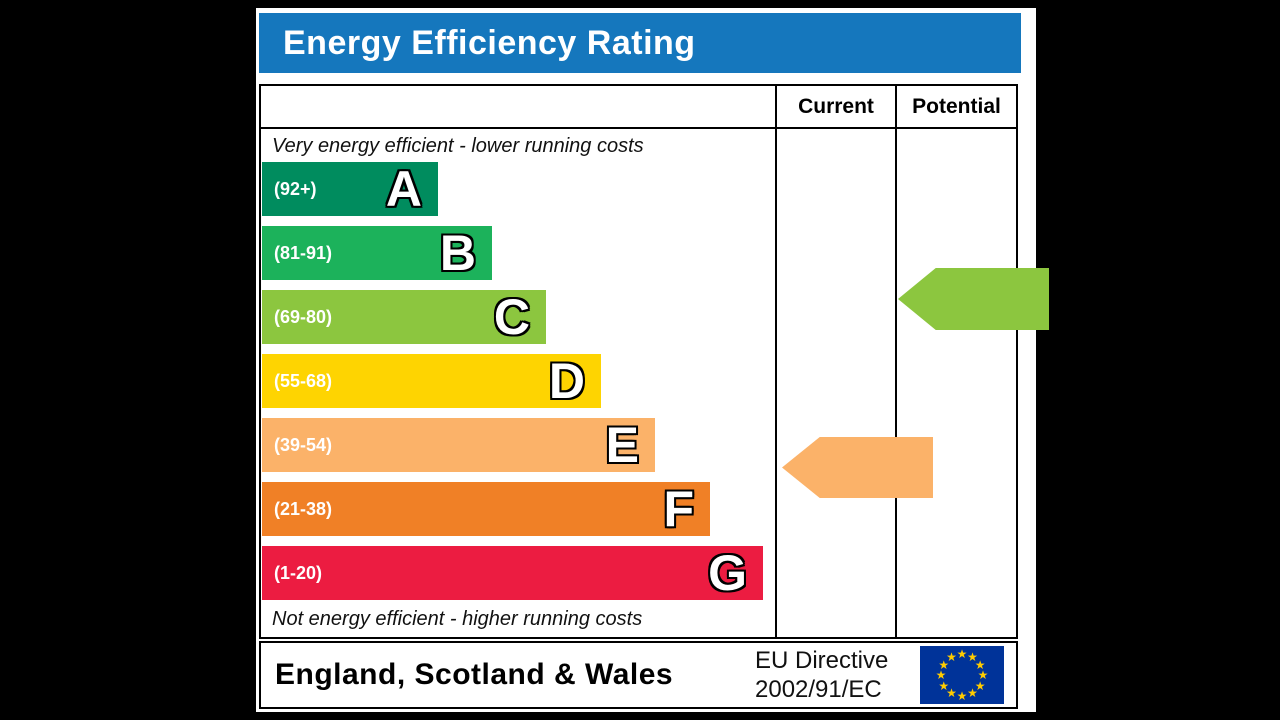 This screenshot has height=720, width=1280. Describe the element at coordinates (303, 252) in the screenshot. I see `band-range-label: (81-91)` at that location.